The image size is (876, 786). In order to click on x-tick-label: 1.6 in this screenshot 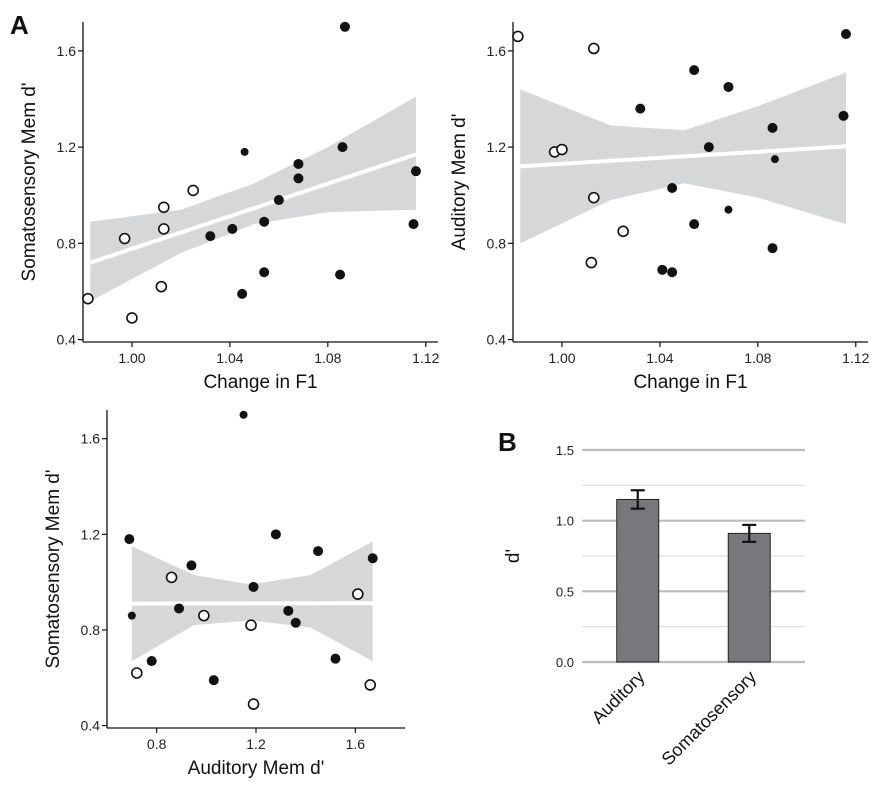, I will do `click(356, 744)`.